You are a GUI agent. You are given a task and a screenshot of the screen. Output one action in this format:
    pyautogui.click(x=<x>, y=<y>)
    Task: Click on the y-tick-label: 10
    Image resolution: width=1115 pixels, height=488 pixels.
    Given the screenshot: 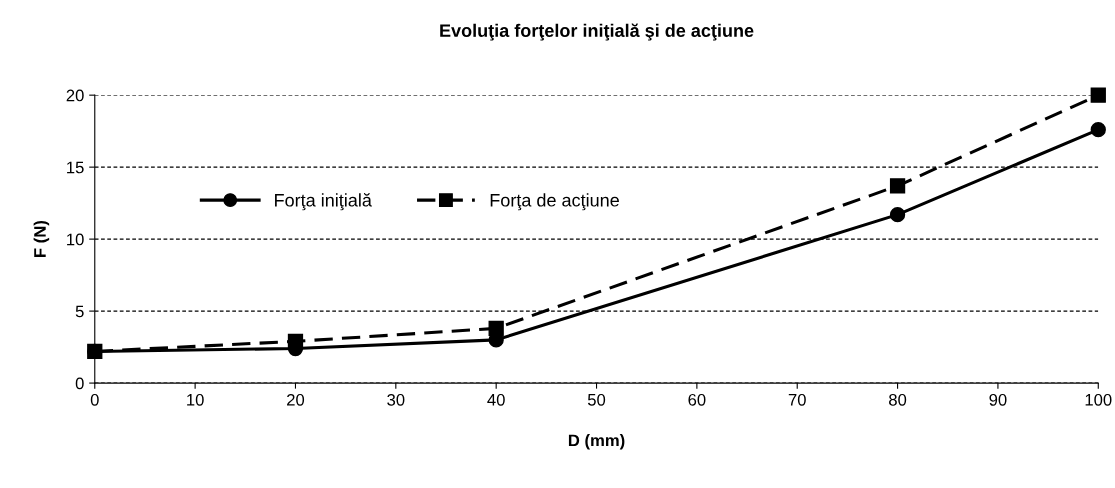 What is the action you would take?
    pyautogui.click(x=75, y=239)
    